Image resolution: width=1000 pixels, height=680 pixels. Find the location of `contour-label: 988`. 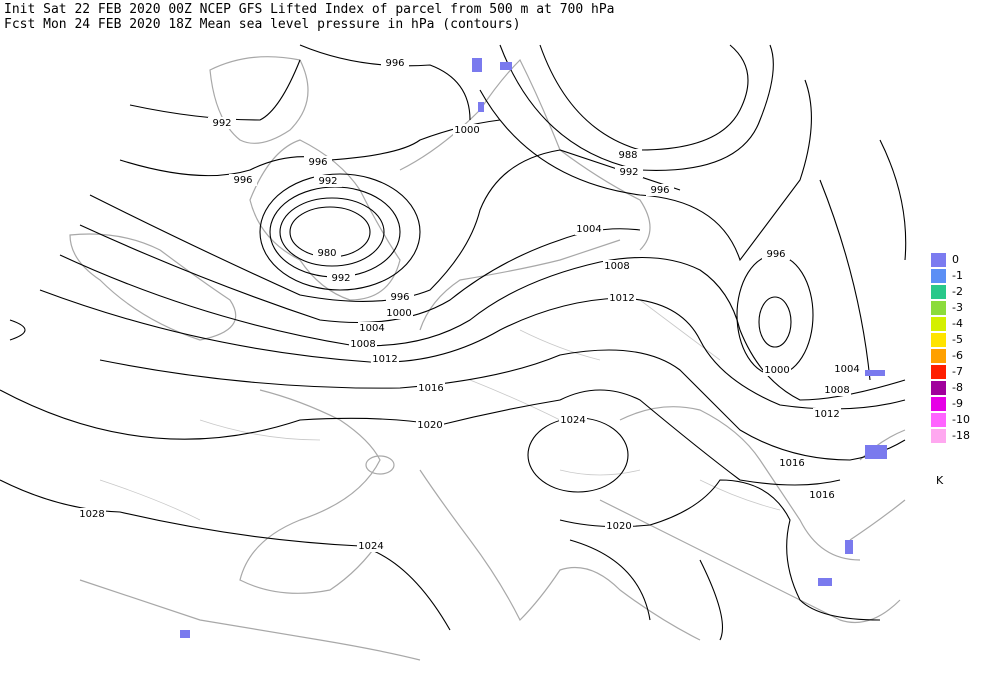

contour-label: 988 is located at coordinates (627, 155).